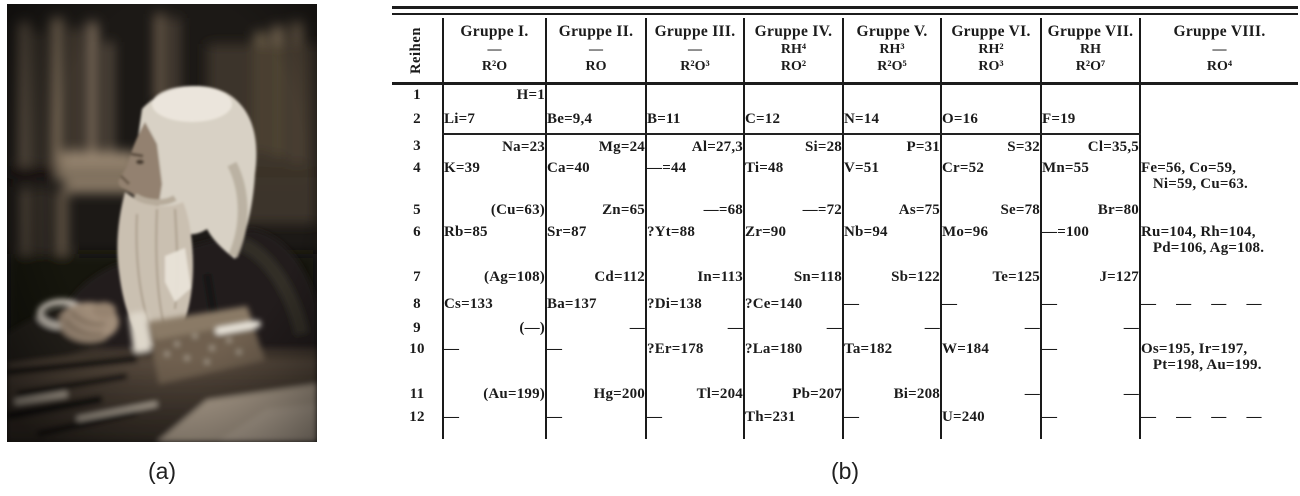 The image size is (1300, 496). Describe the element at coordinates (417, 328) in the screenshot. I see `reihe-number: 9` at that location.